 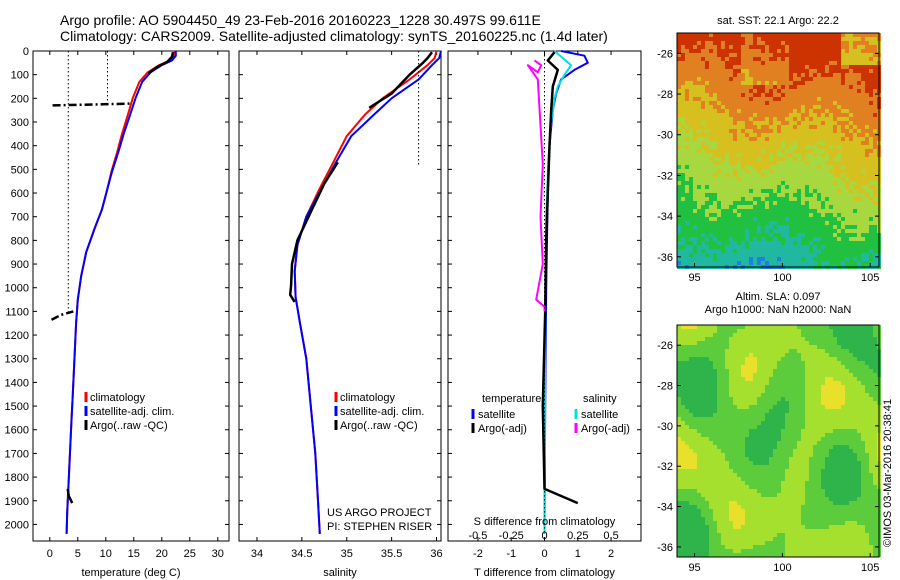 What do you see at coordinates (477, 536) in the screenshot?
I see `x-tick-label-top: -0.5` at bounding box center [477, 536].